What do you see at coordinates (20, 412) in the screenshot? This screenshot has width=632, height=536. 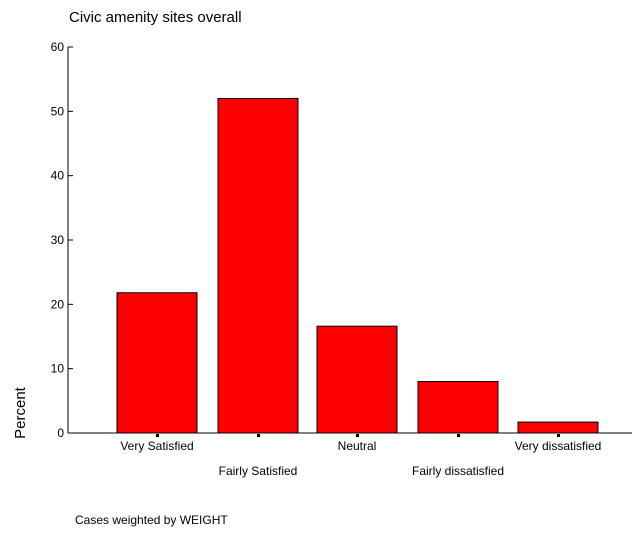 I see `y-axis-label: Percent` at bounding box center [20, 412].